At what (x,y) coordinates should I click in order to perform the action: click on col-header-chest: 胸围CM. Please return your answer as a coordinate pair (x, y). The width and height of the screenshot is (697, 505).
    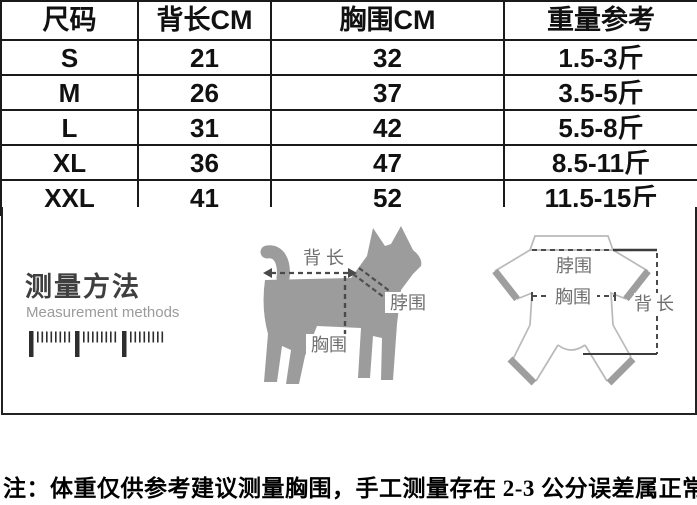
    Looking at the image, I should click on (387, 20).